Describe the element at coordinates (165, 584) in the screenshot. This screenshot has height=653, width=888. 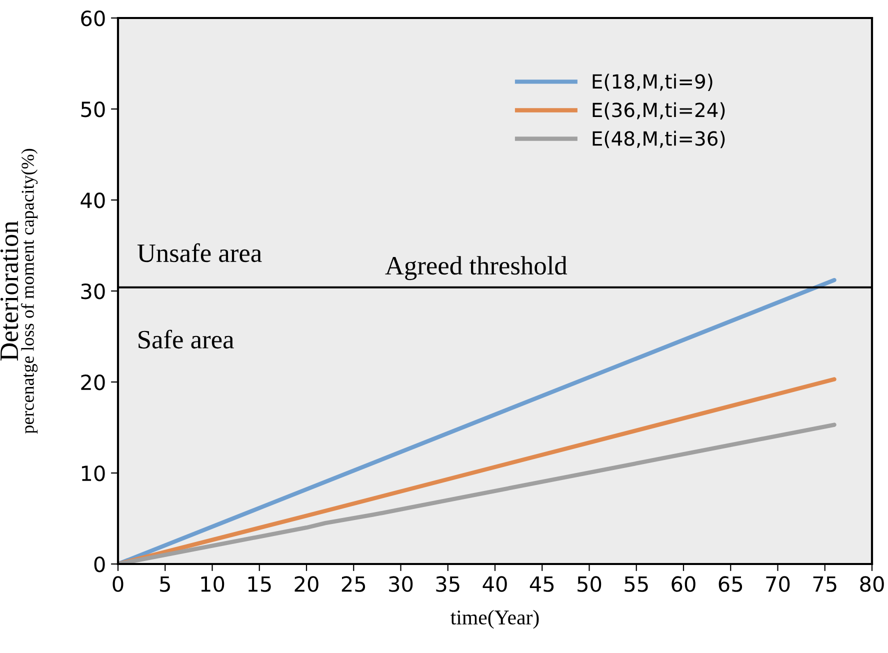
I see `x-tick-label: 5` at that location.